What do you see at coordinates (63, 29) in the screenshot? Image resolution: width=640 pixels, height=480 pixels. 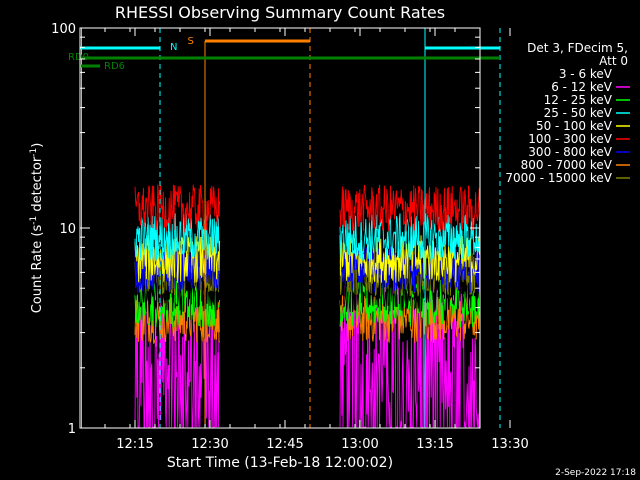 I see `y-tick-label-2: 100` at bounding box center [63, 29].